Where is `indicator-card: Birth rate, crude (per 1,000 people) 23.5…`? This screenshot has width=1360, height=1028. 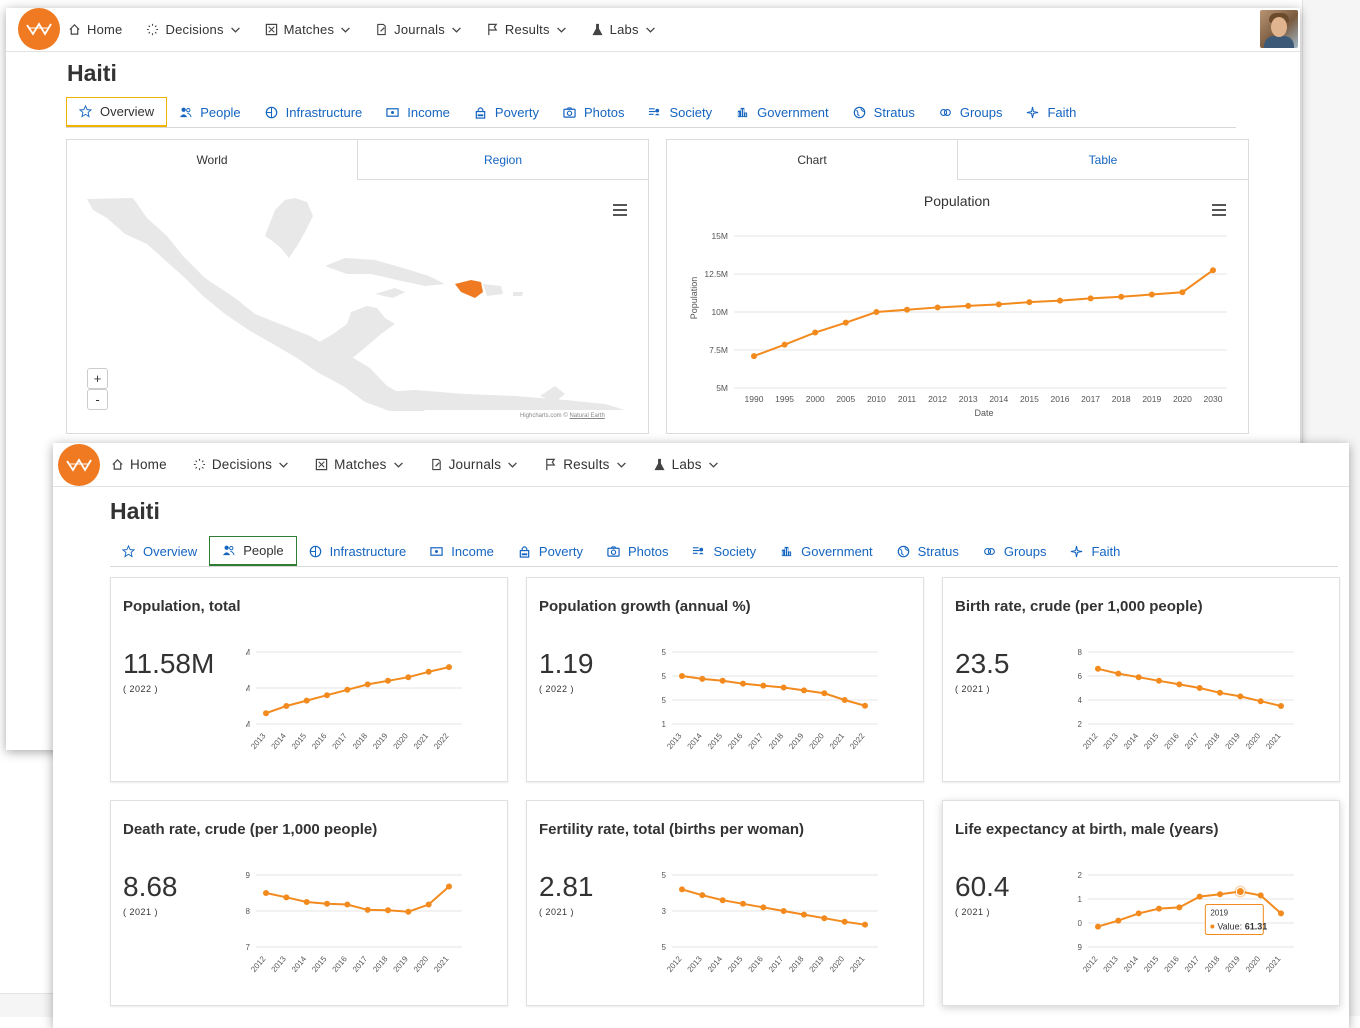 indicator-card: Birth rate, crude (per 1,000 people) 23.5… is located at coordinates (1141, 679).